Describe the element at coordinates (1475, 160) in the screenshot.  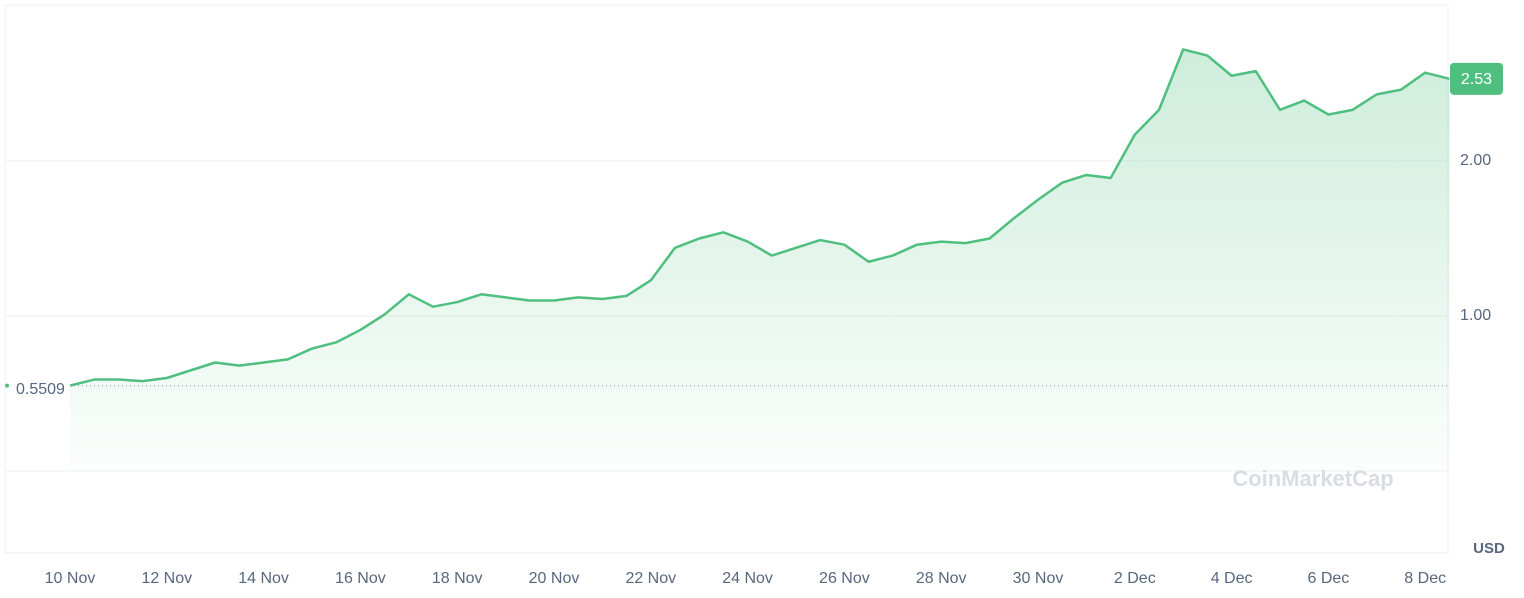
I see `y-tick-label: 2.00` at that location.